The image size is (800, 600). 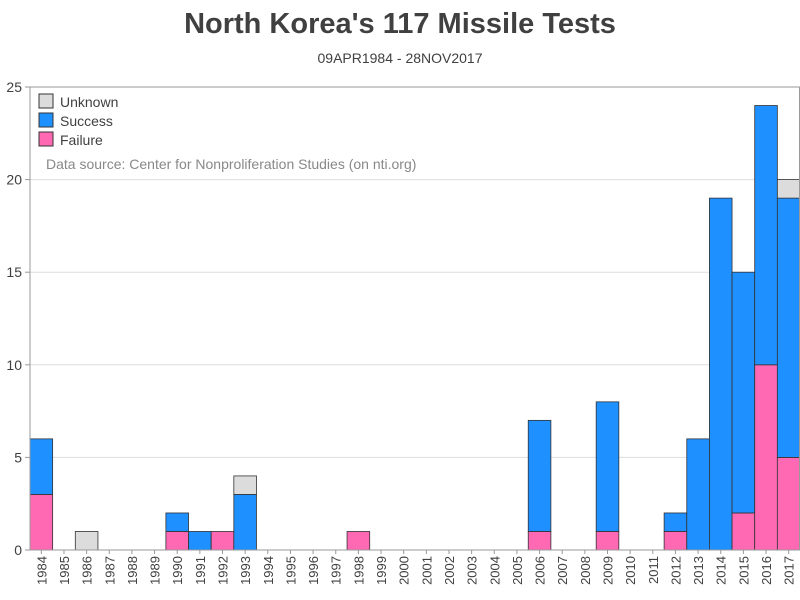 What do you see at coordinates (18, 550) in the screenshot?
I see `y-tick-label: 0` at bounding box center [18, 550].